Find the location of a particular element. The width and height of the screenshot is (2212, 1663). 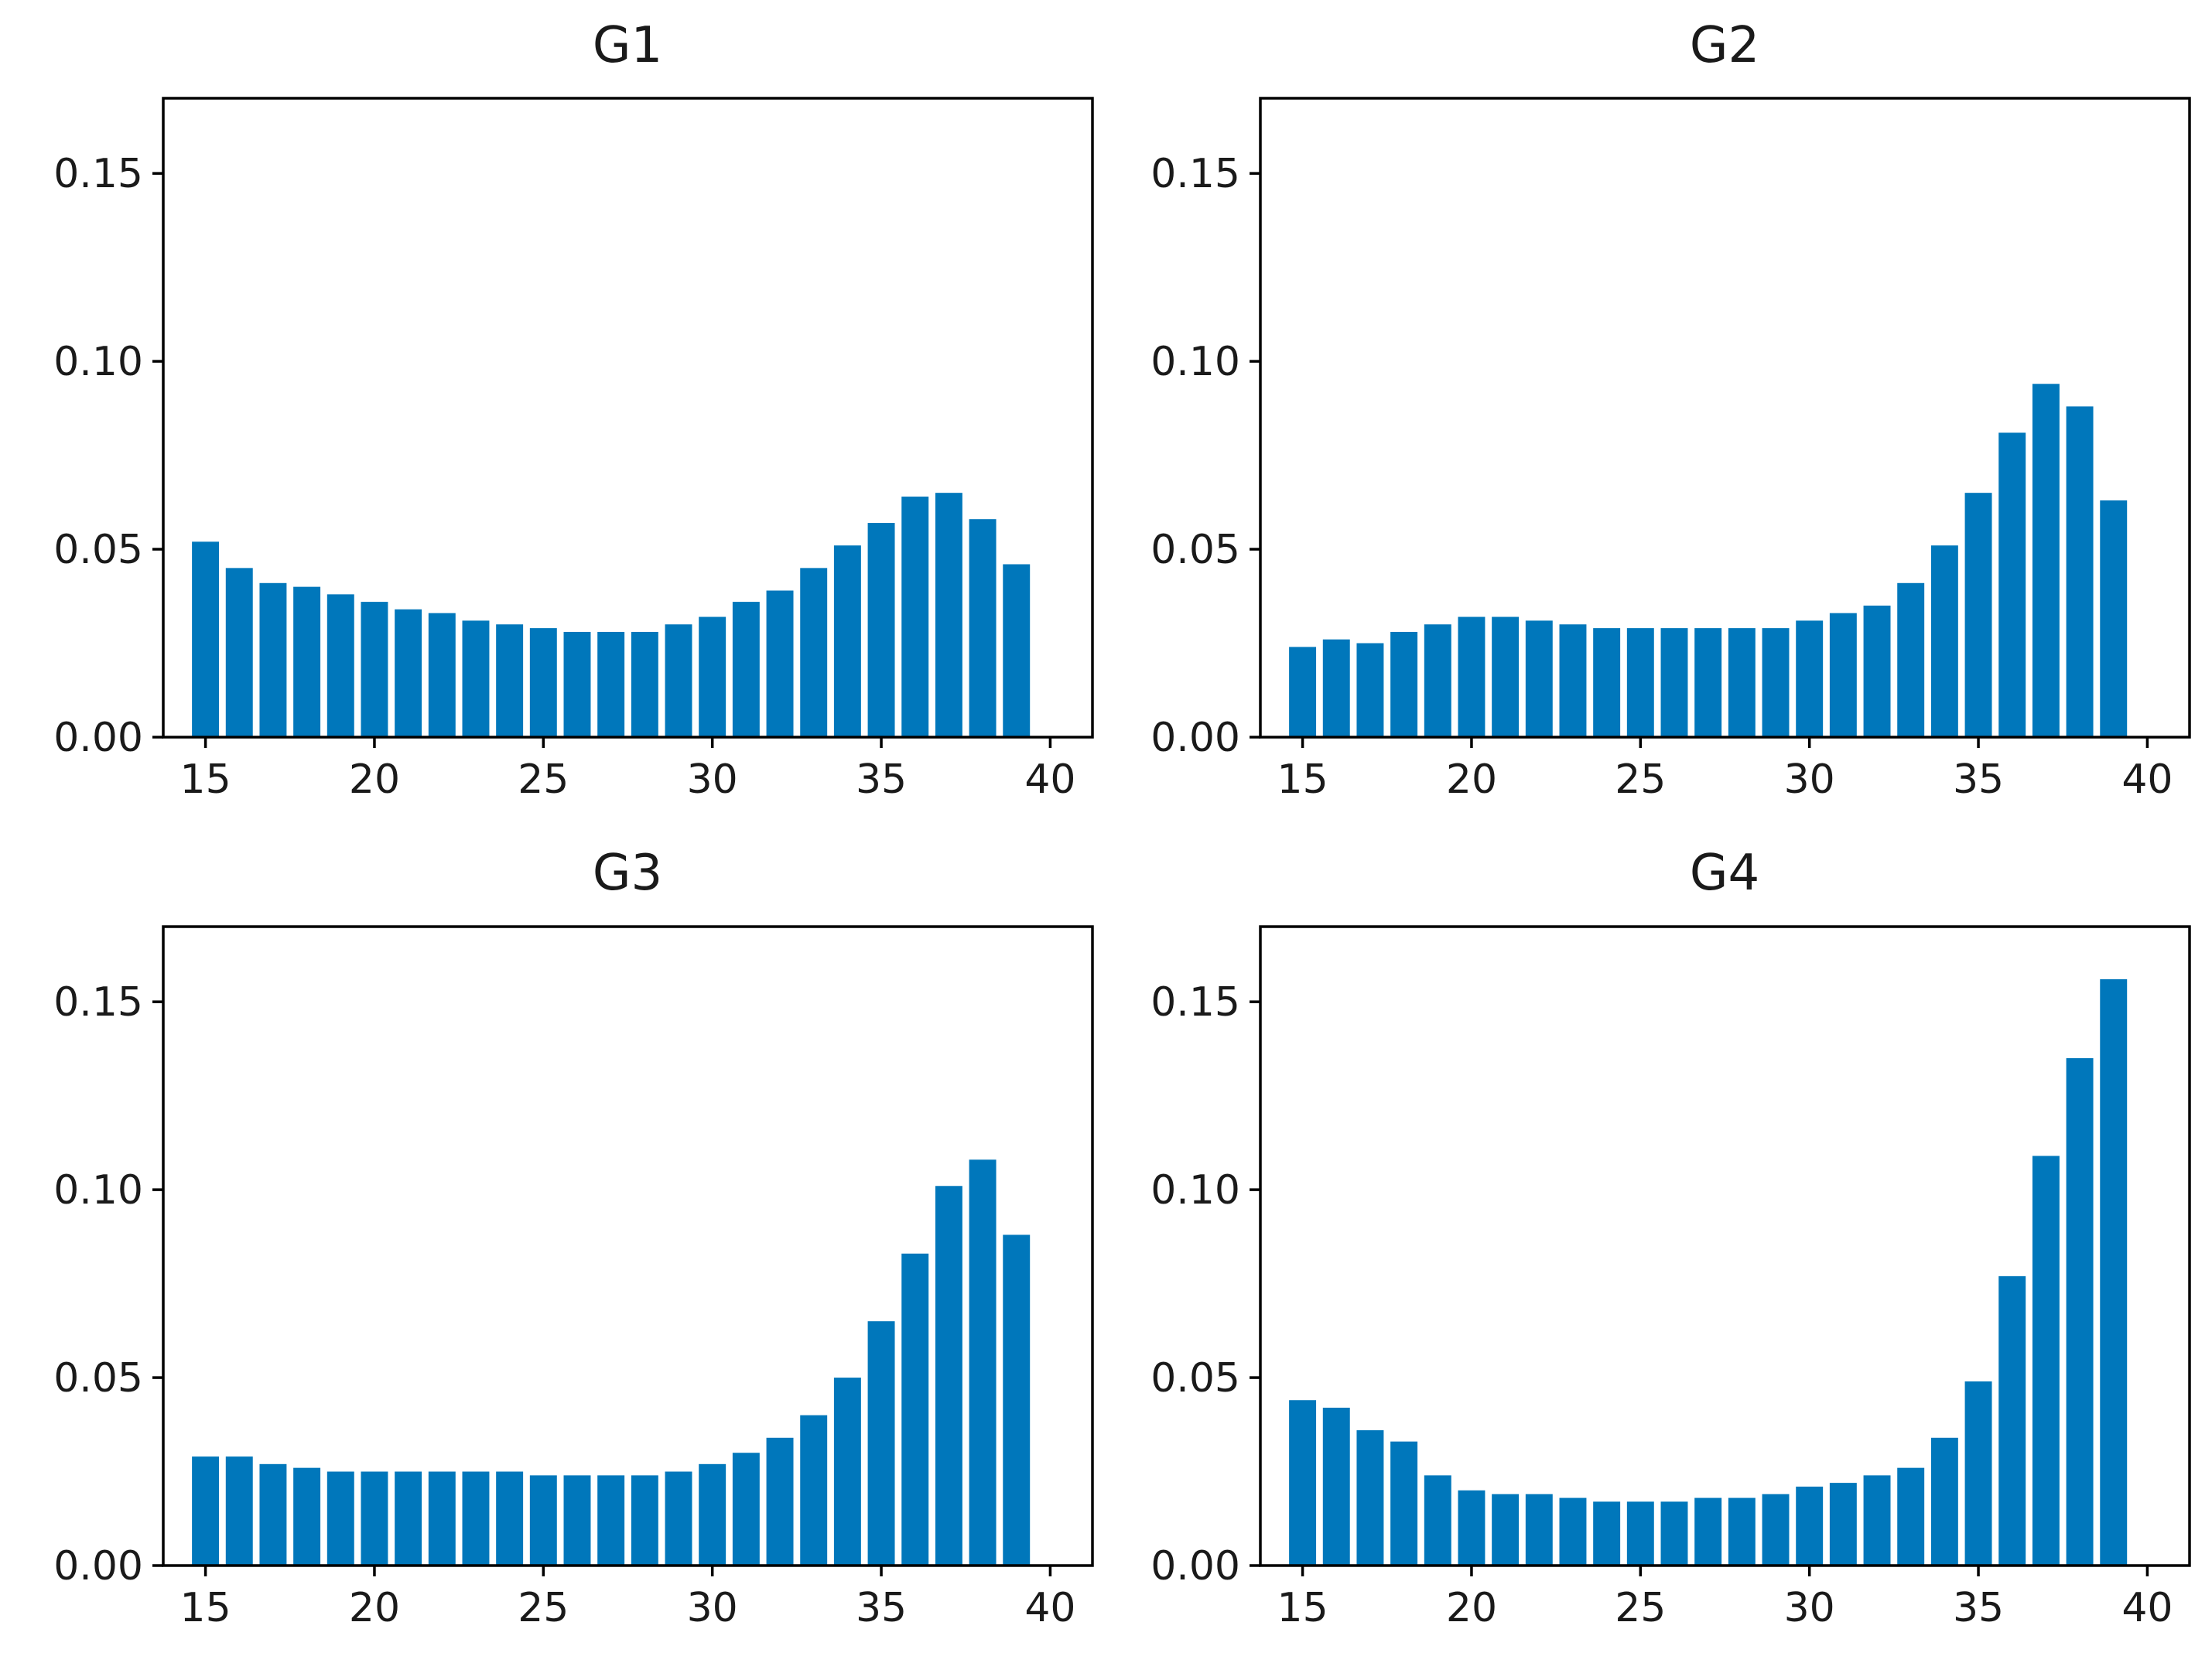

panel-title: G2 is located at coordinates (1724, 45).